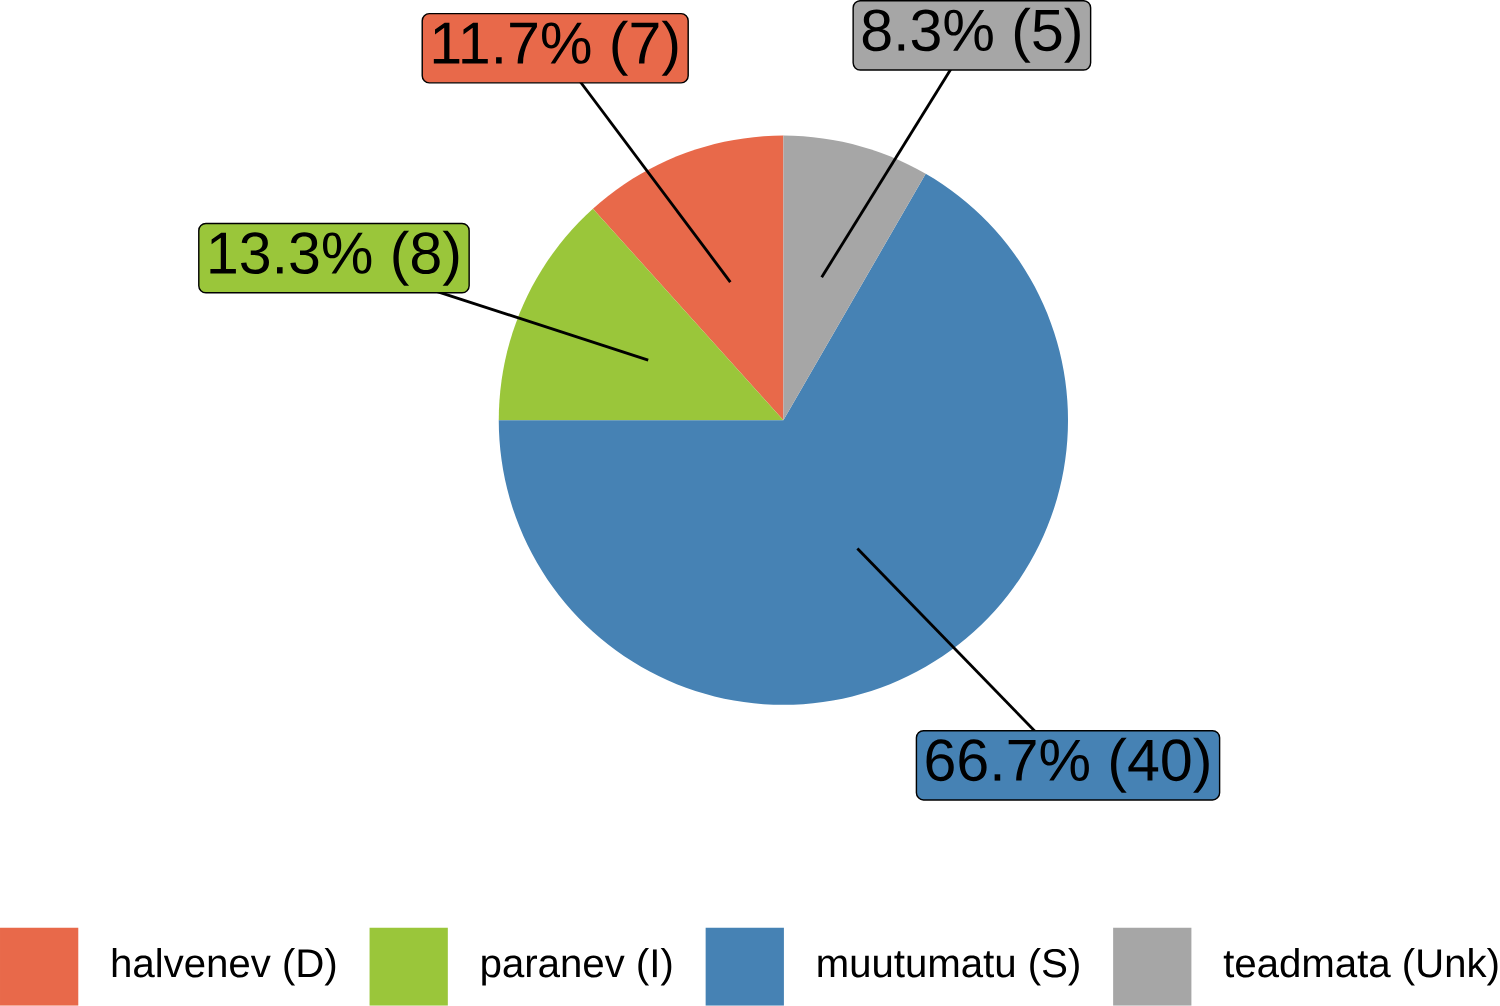  What do you see at coordinates (1067, 765) in the screenshot?
I see `data-label: 66.7% (40)` at bounding box center [1067, 765].